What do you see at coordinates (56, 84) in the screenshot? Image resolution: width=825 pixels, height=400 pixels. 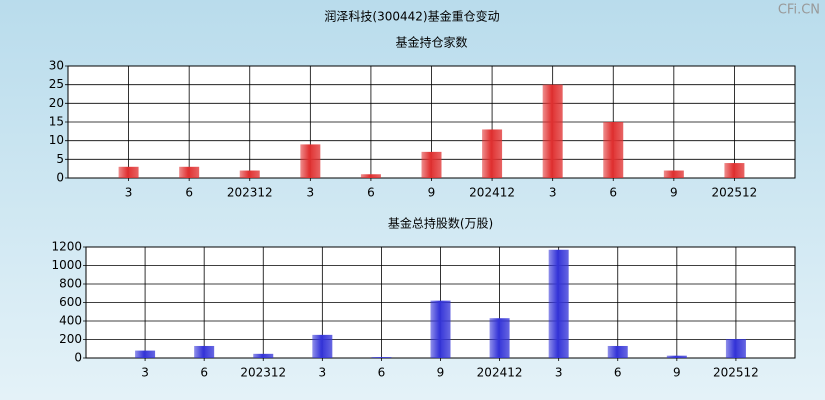 I see `y-tick-label: 25` at bounding box center [56, 84].